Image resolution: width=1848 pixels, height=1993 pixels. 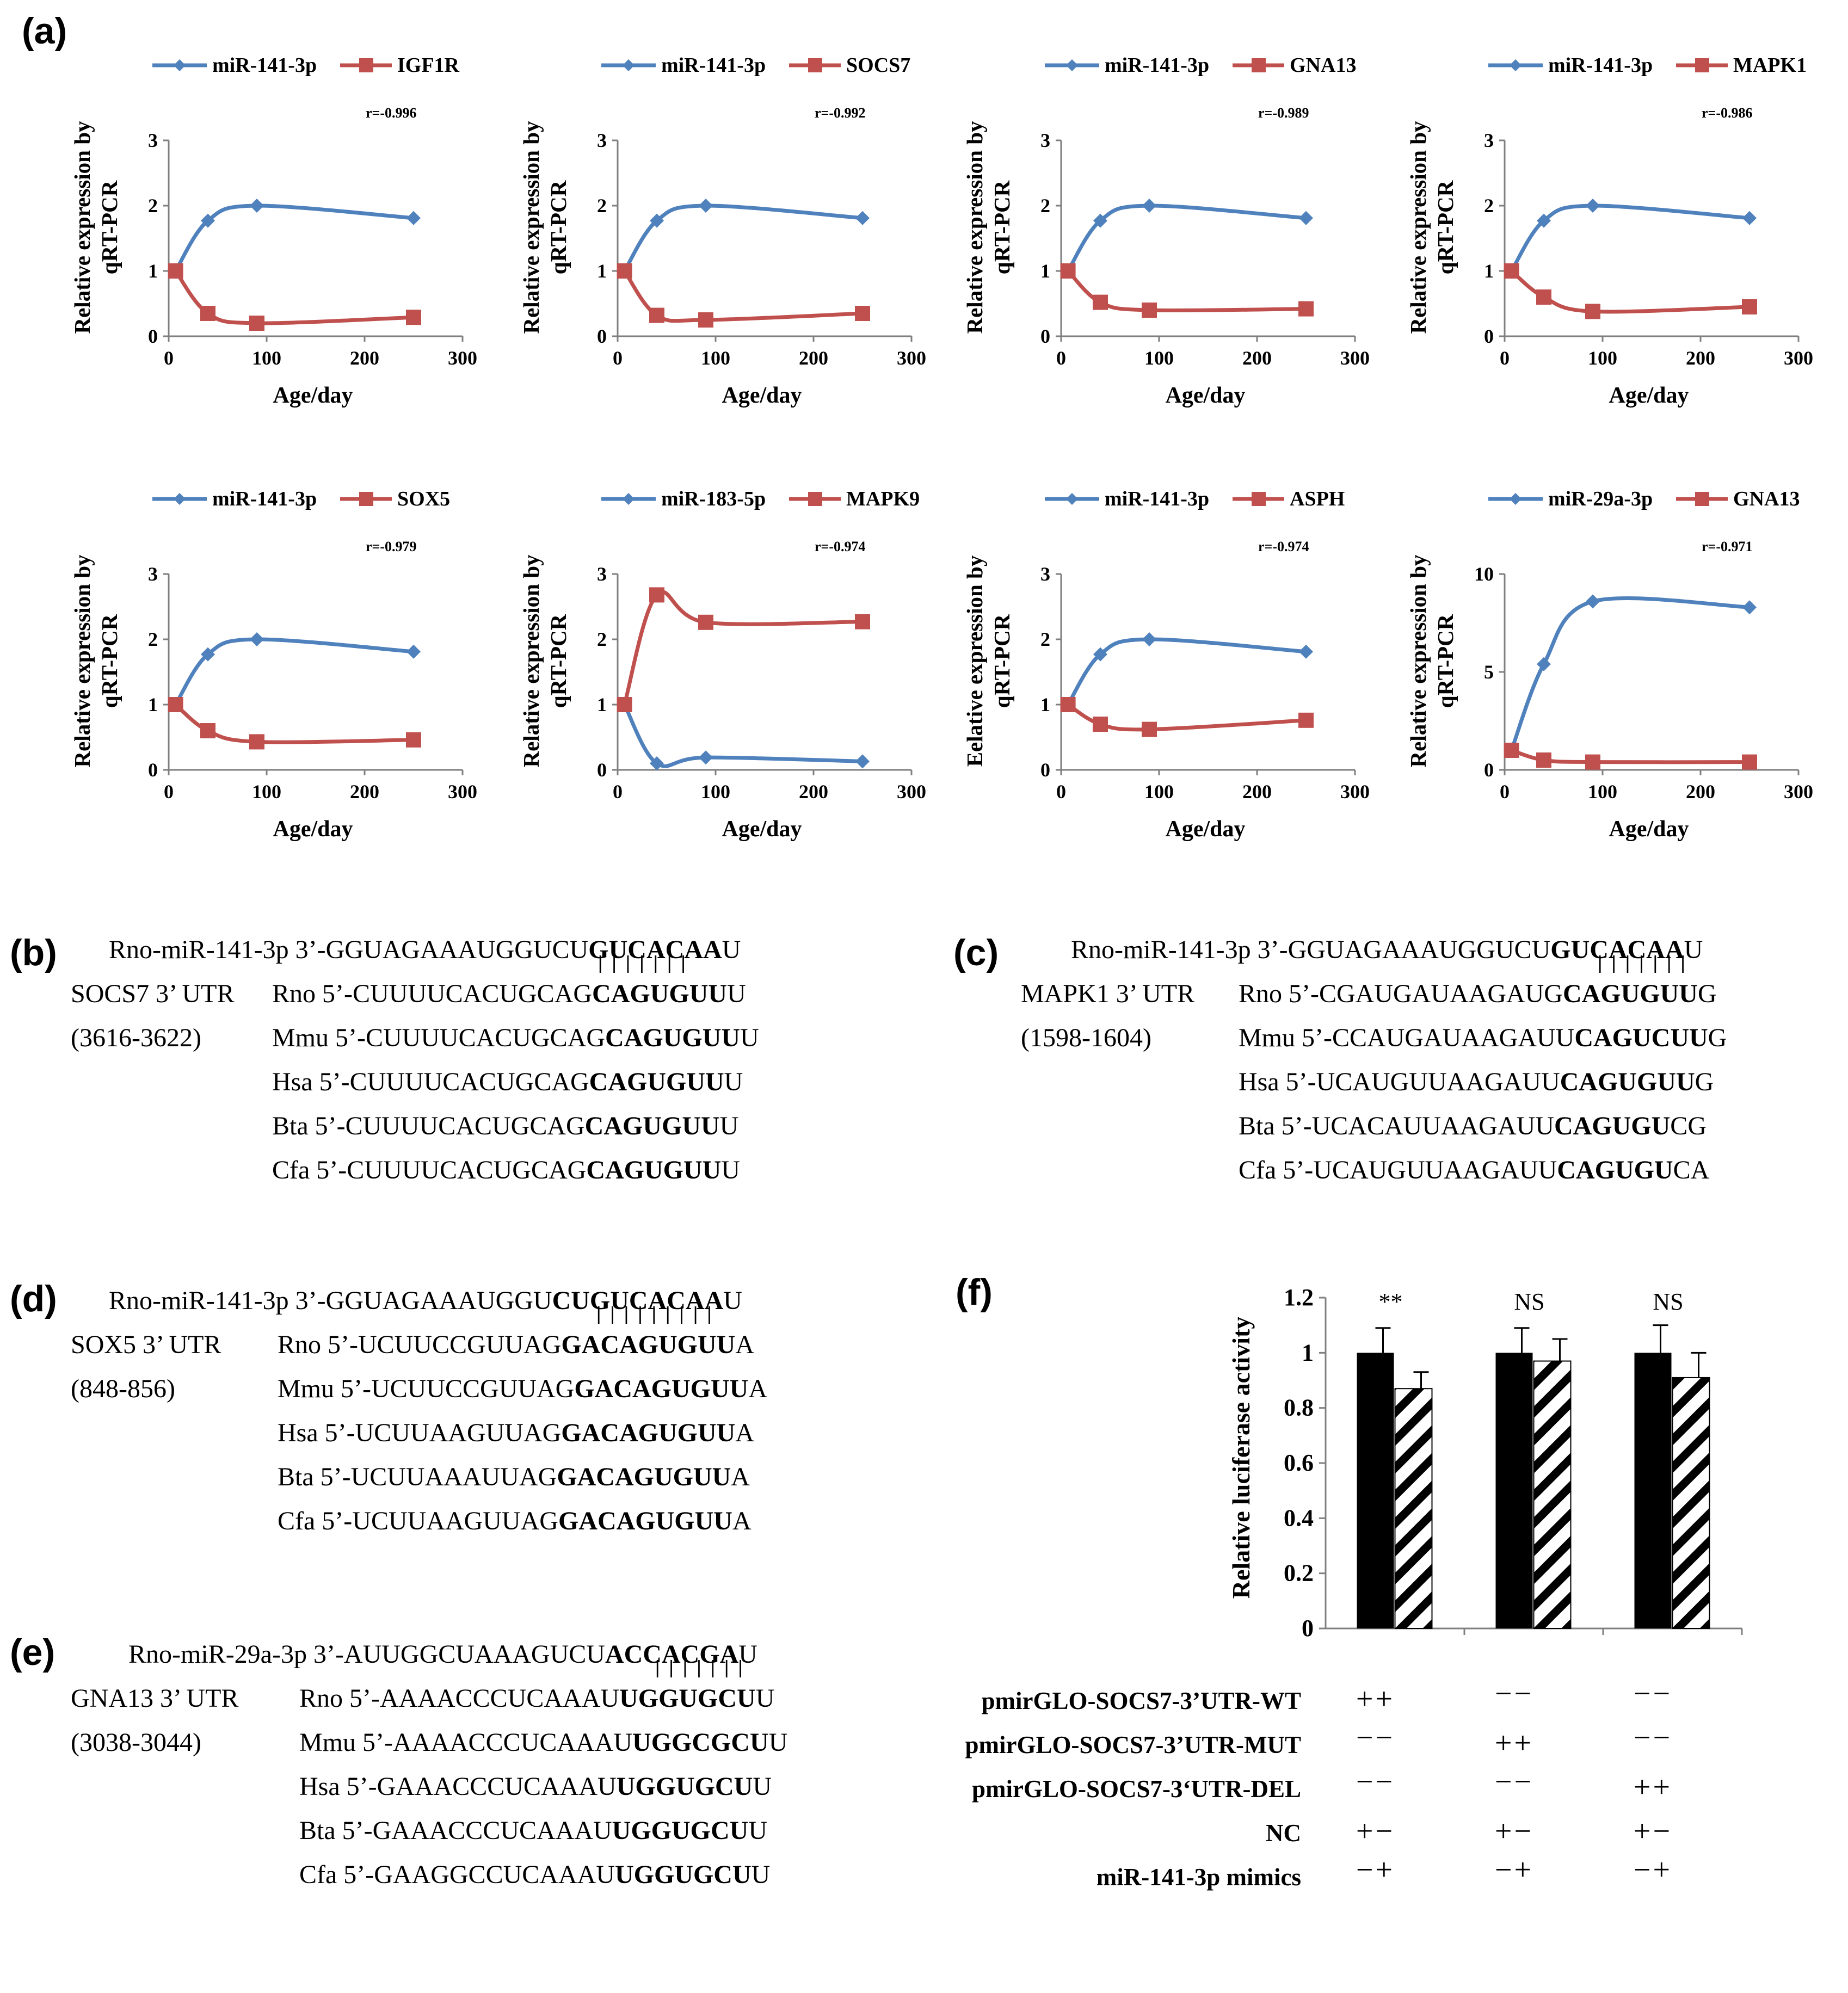 What do you see at coordinates (1700, 792) in the screenshot?
I see `x-tick-label: 200` at bounding box center [1700, 792].